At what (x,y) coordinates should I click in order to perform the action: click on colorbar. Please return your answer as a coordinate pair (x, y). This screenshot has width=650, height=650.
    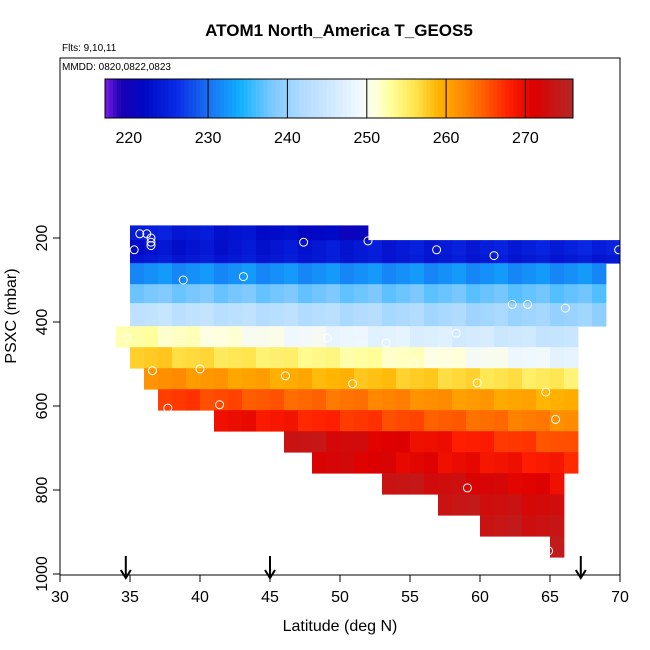
    Looking at the image, I should click on (339, 98).